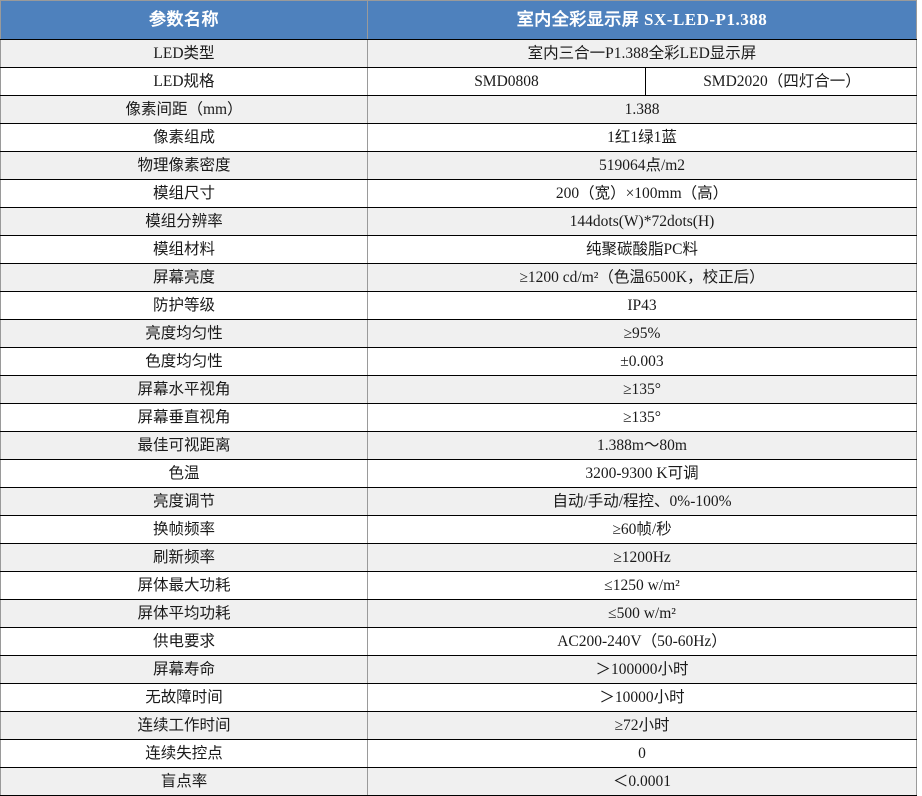  I want to click on parameter-name-cell: 色度均匀性, so click(184, 361).